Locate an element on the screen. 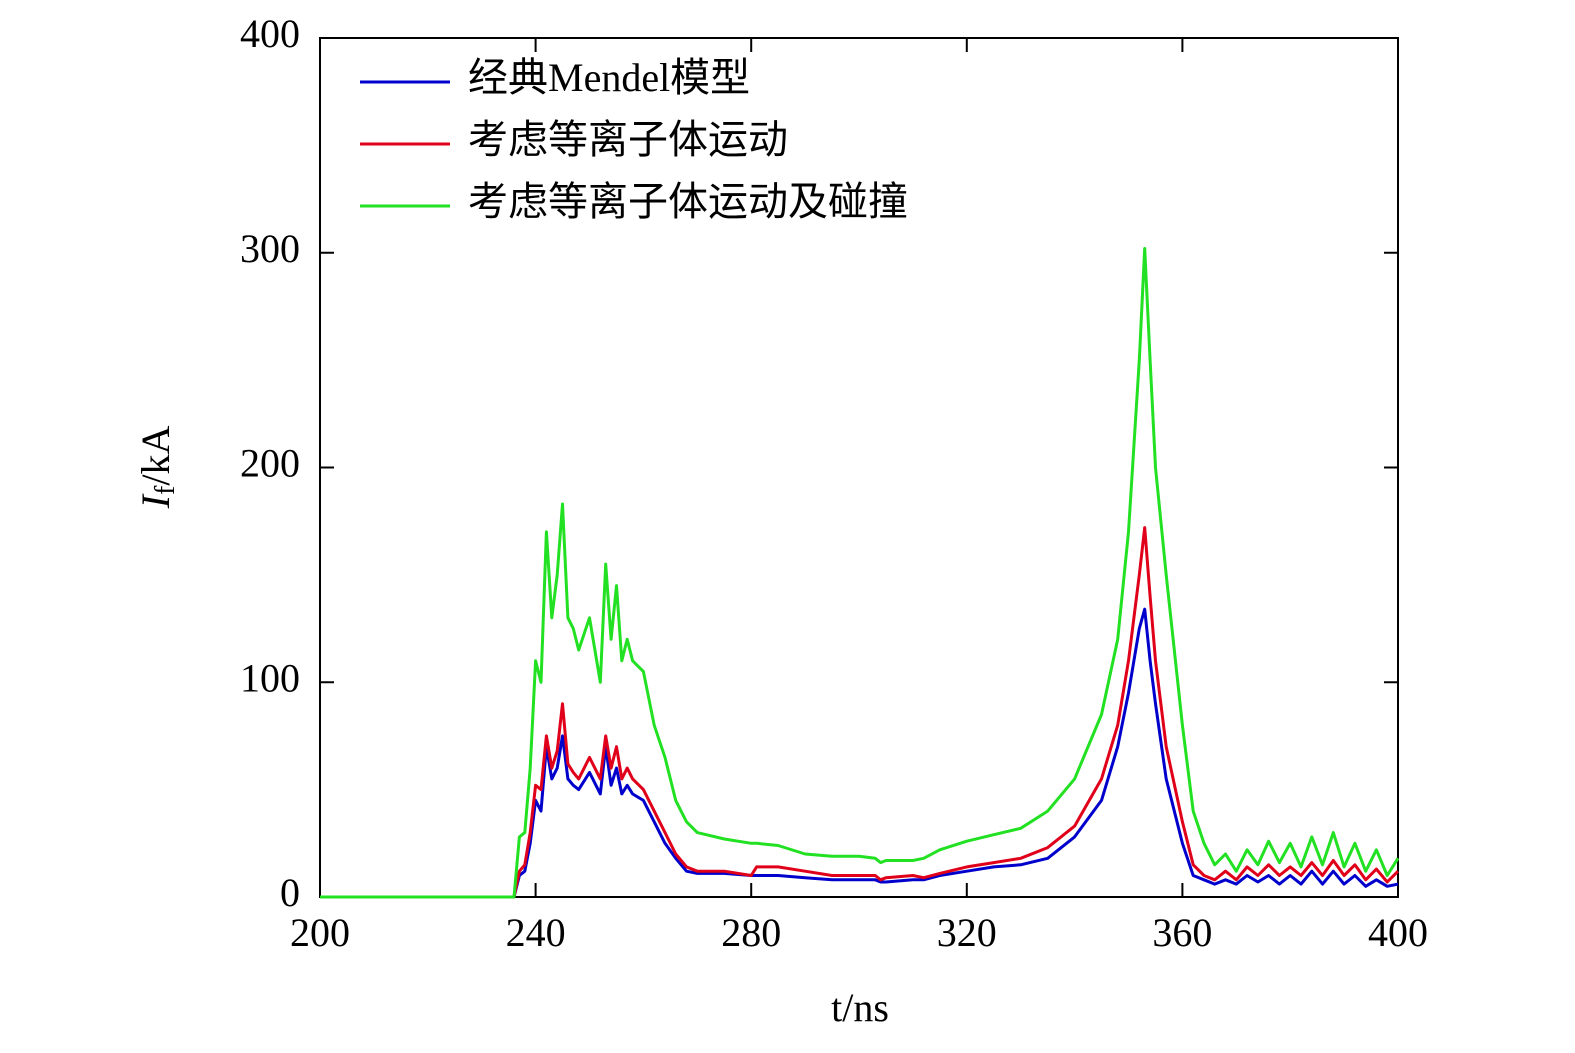 This screenshot has height=1053, width=1575. y-axis-label: If/kA is located at coordinates (157, 468).